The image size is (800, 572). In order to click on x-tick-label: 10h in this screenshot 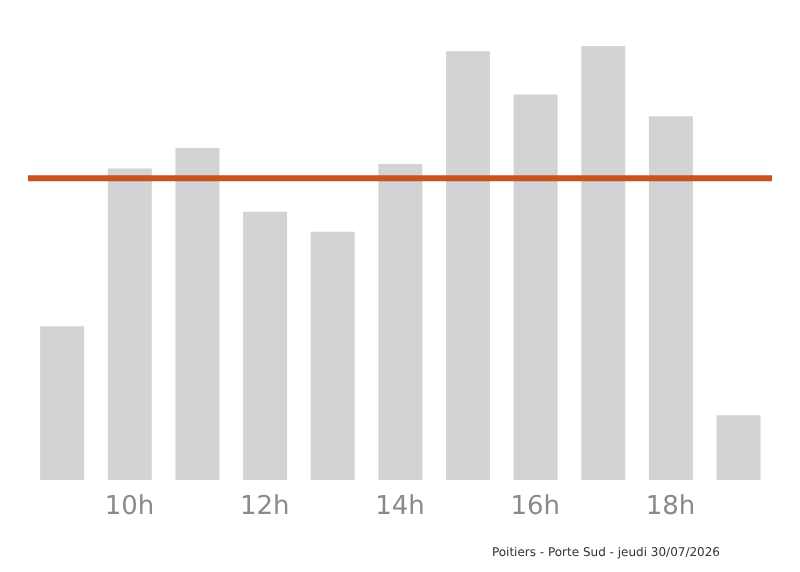, I will do `click(129, 507)`.